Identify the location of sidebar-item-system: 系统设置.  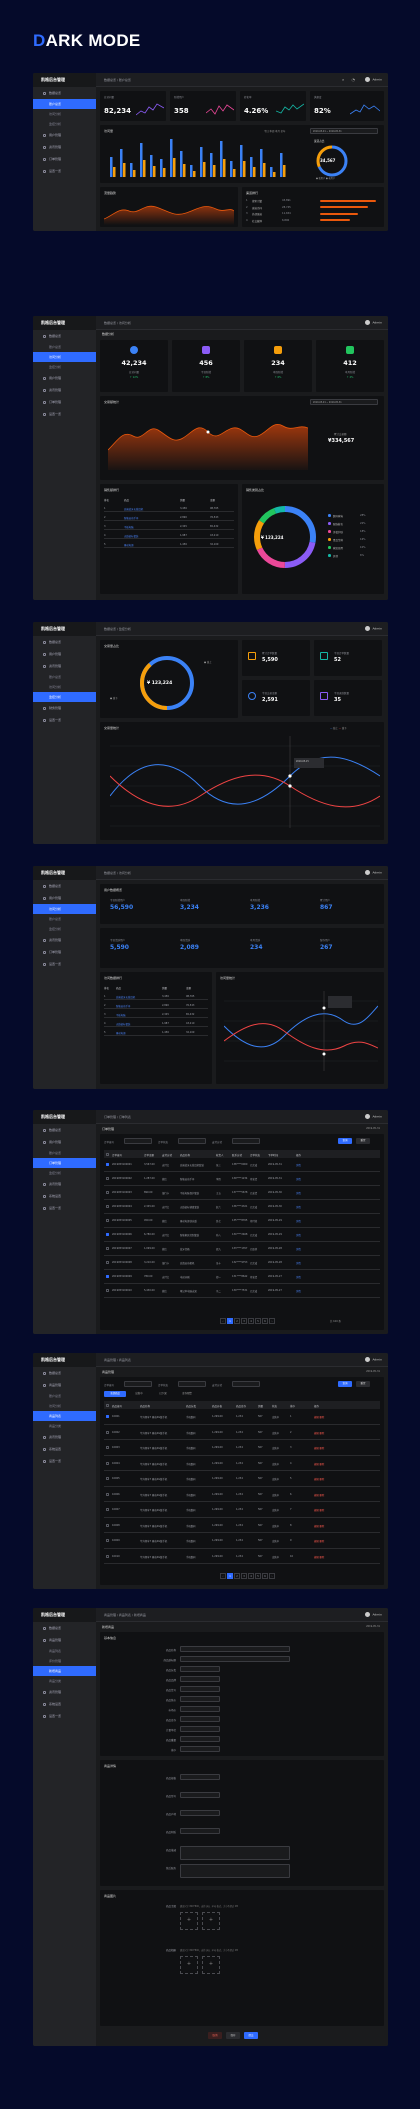
(64, 1449).